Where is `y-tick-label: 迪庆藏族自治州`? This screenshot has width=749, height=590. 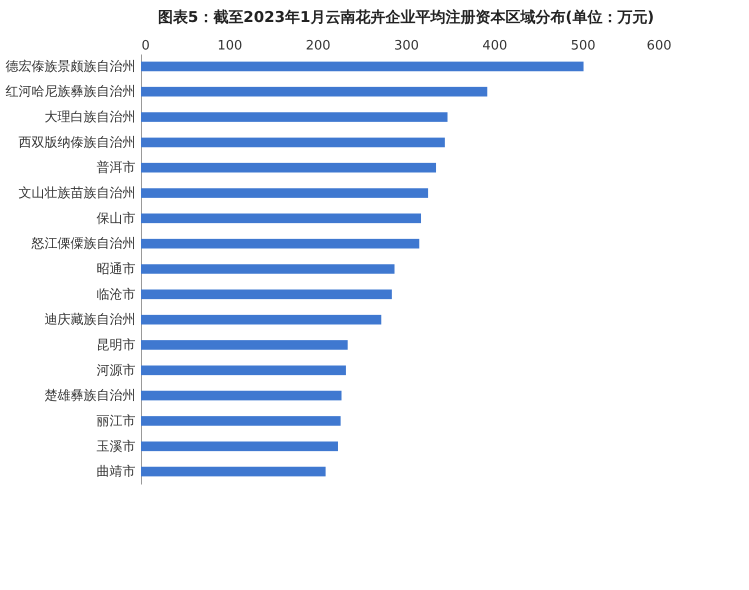 y-tick-label: 迪庆藏族自治州 is located at coordinates (90, 320).